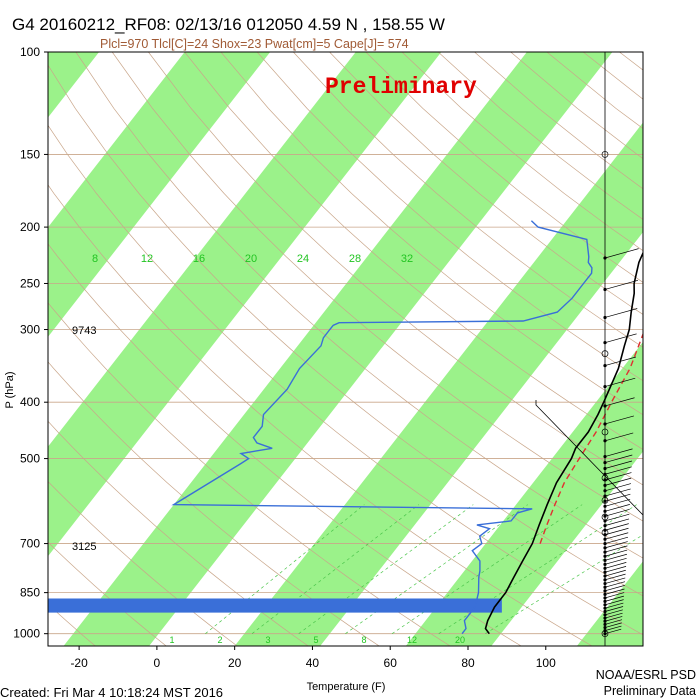  What do you see at coordinates (315, 640) in the screenshot?
I see `mixing-ratio-label-bottom: 5` at bounding box center [315, 640].